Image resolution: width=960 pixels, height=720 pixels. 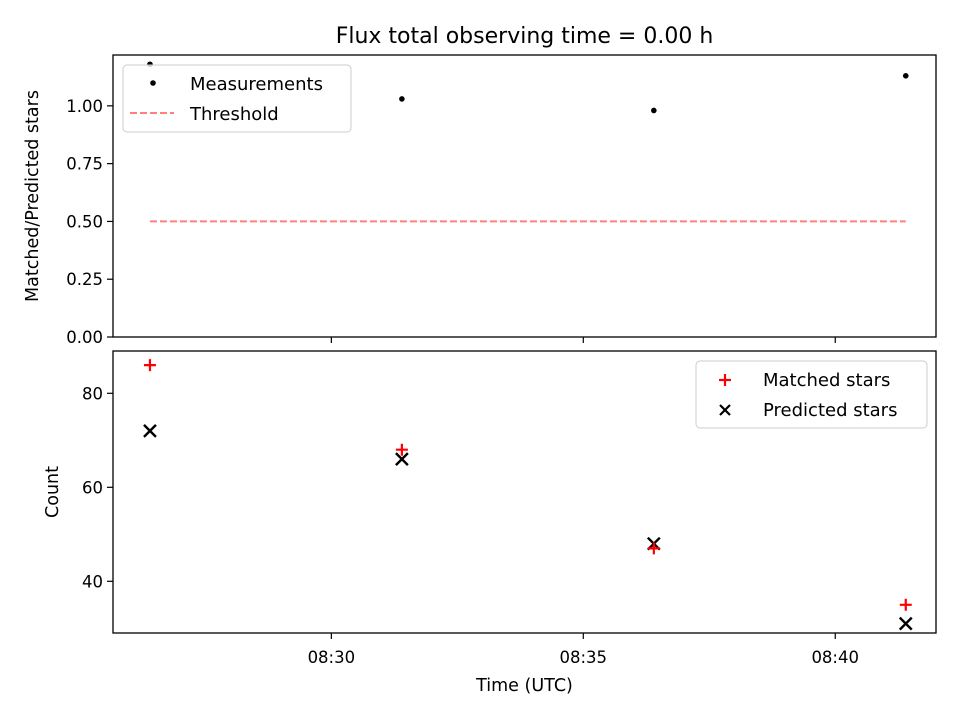 I want to click on top-y-axis-label: Matched/Predicted stars, so click(x=33, y=196).